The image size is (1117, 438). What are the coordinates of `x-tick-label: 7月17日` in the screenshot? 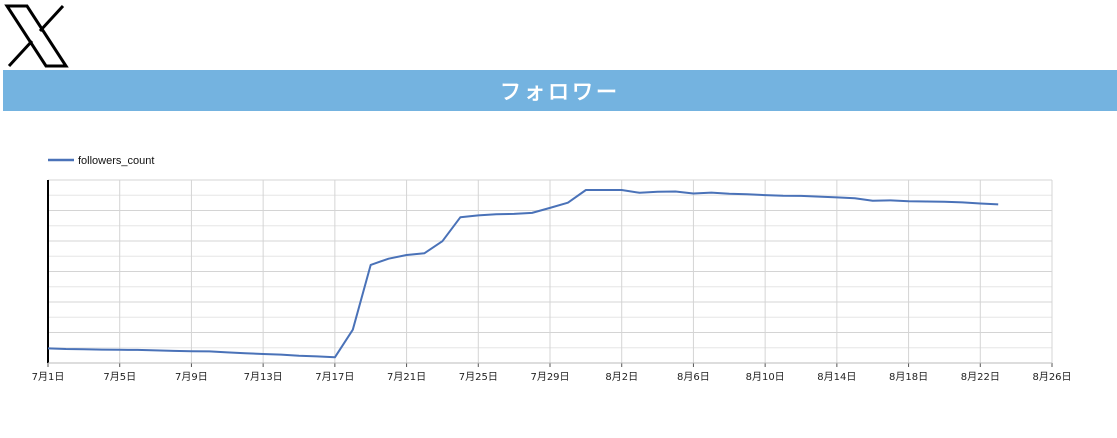 It's located at (334, 377).